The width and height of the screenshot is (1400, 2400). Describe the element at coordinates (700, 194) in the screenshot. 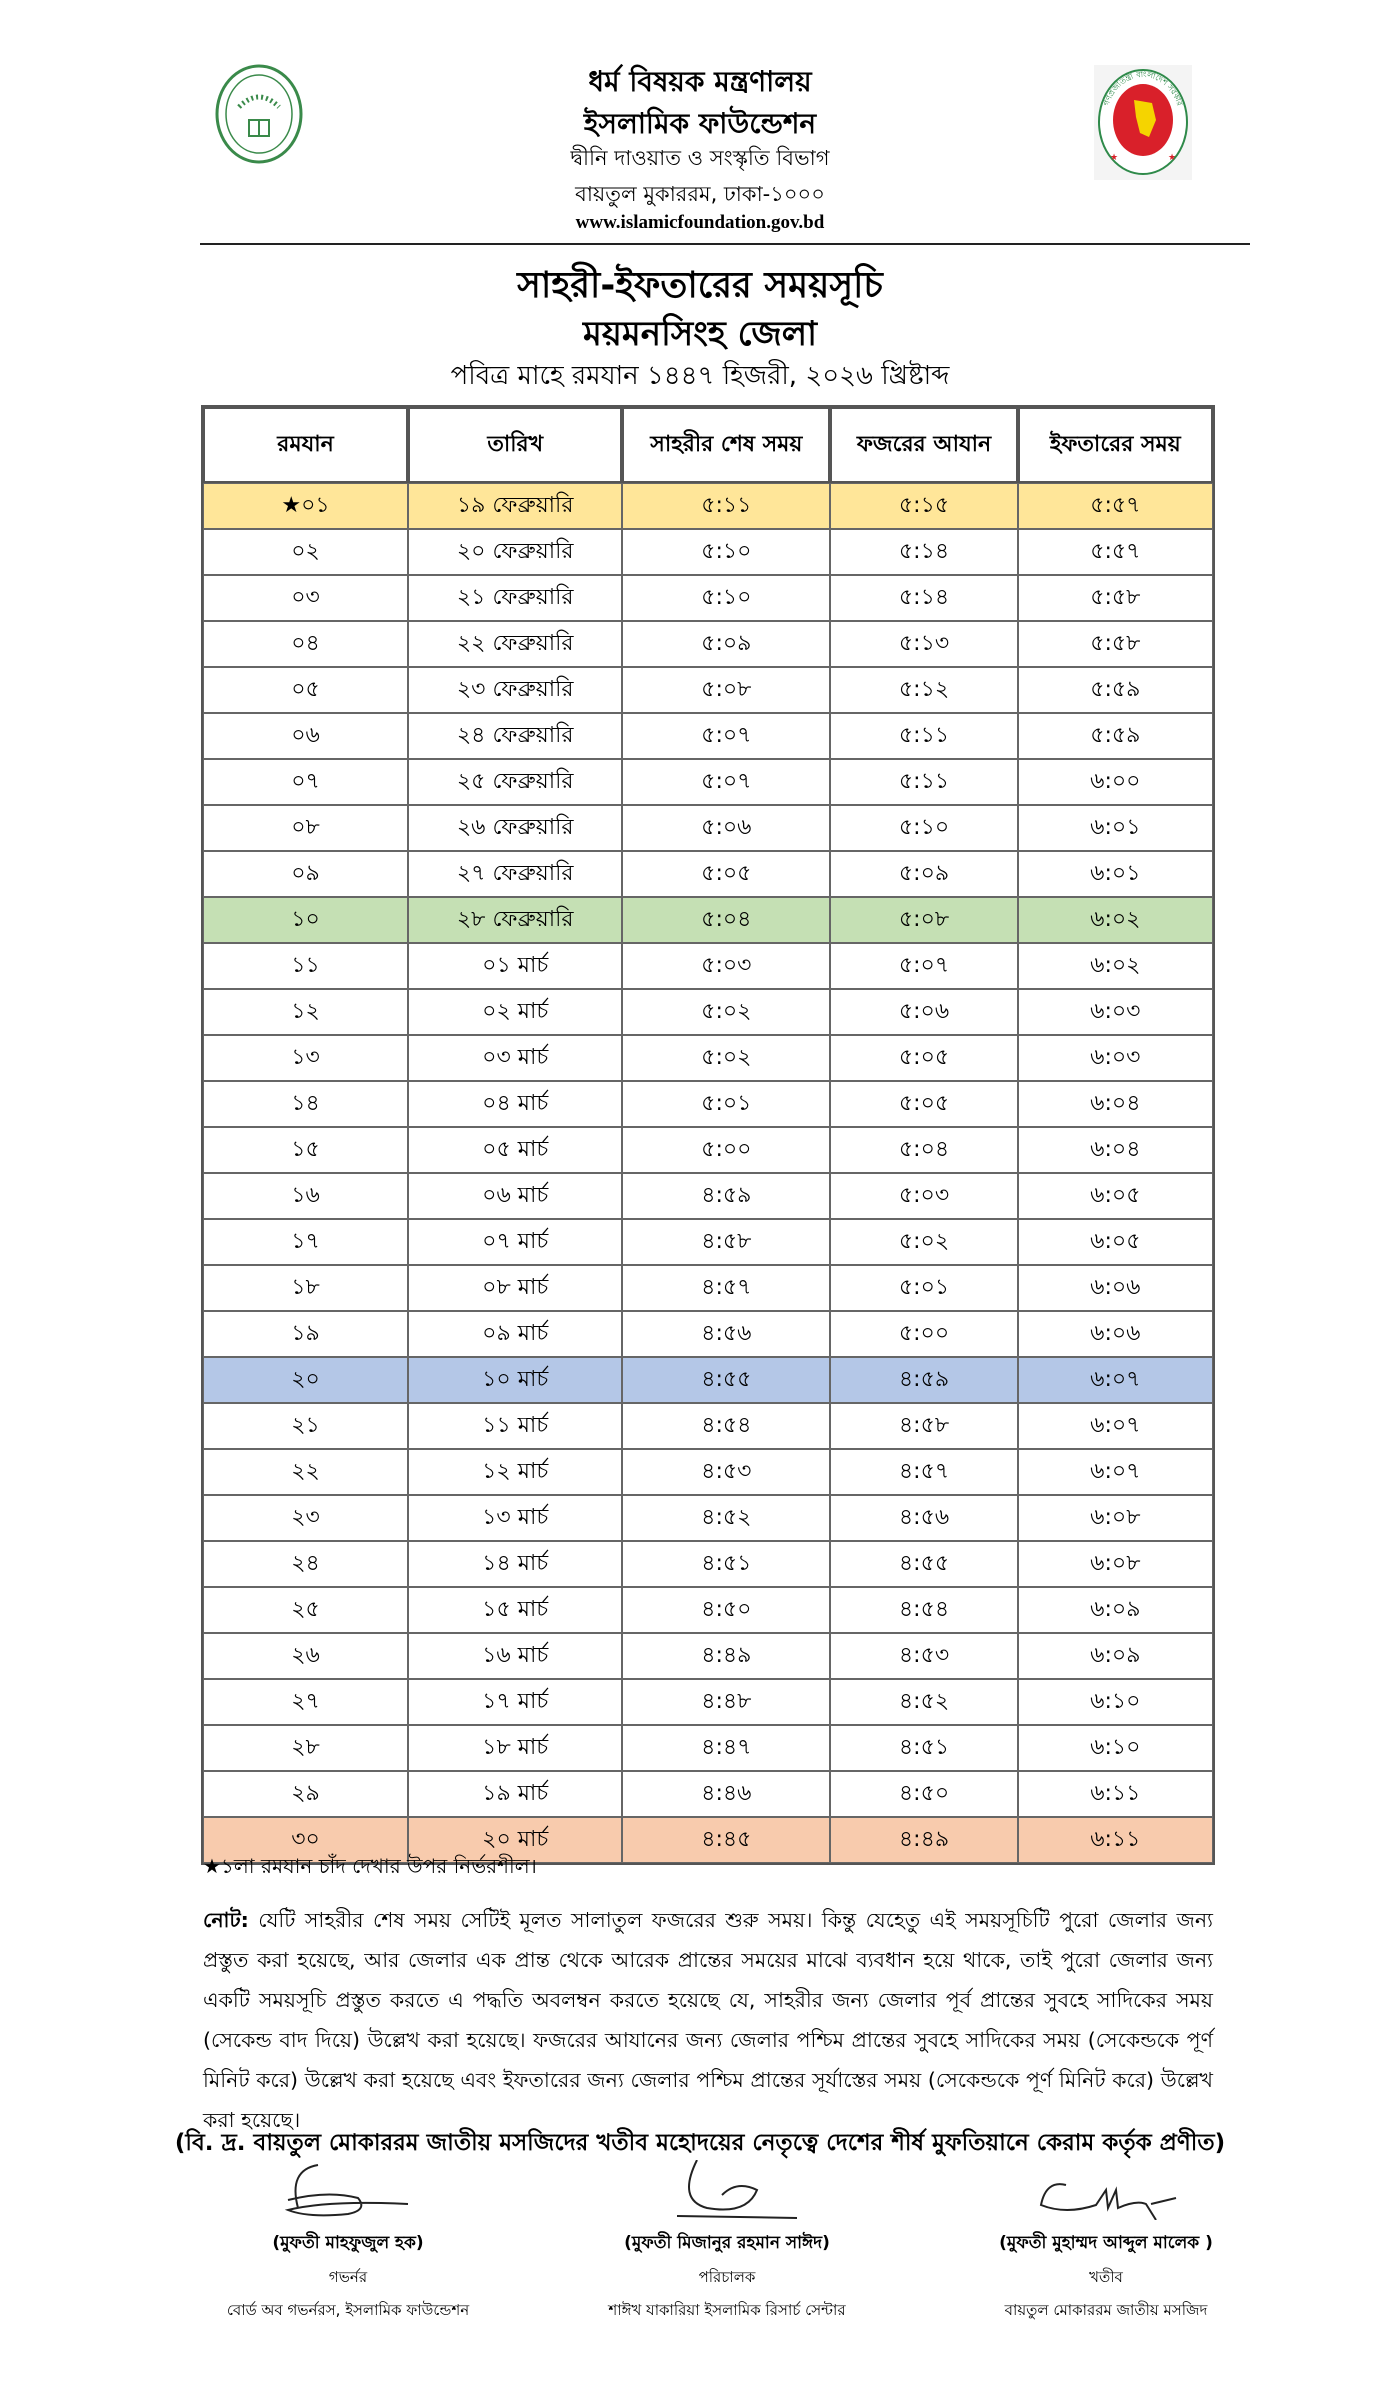

I see `address: বায়তুল মুকাররম, ঢাকা-১০০০` at that location.